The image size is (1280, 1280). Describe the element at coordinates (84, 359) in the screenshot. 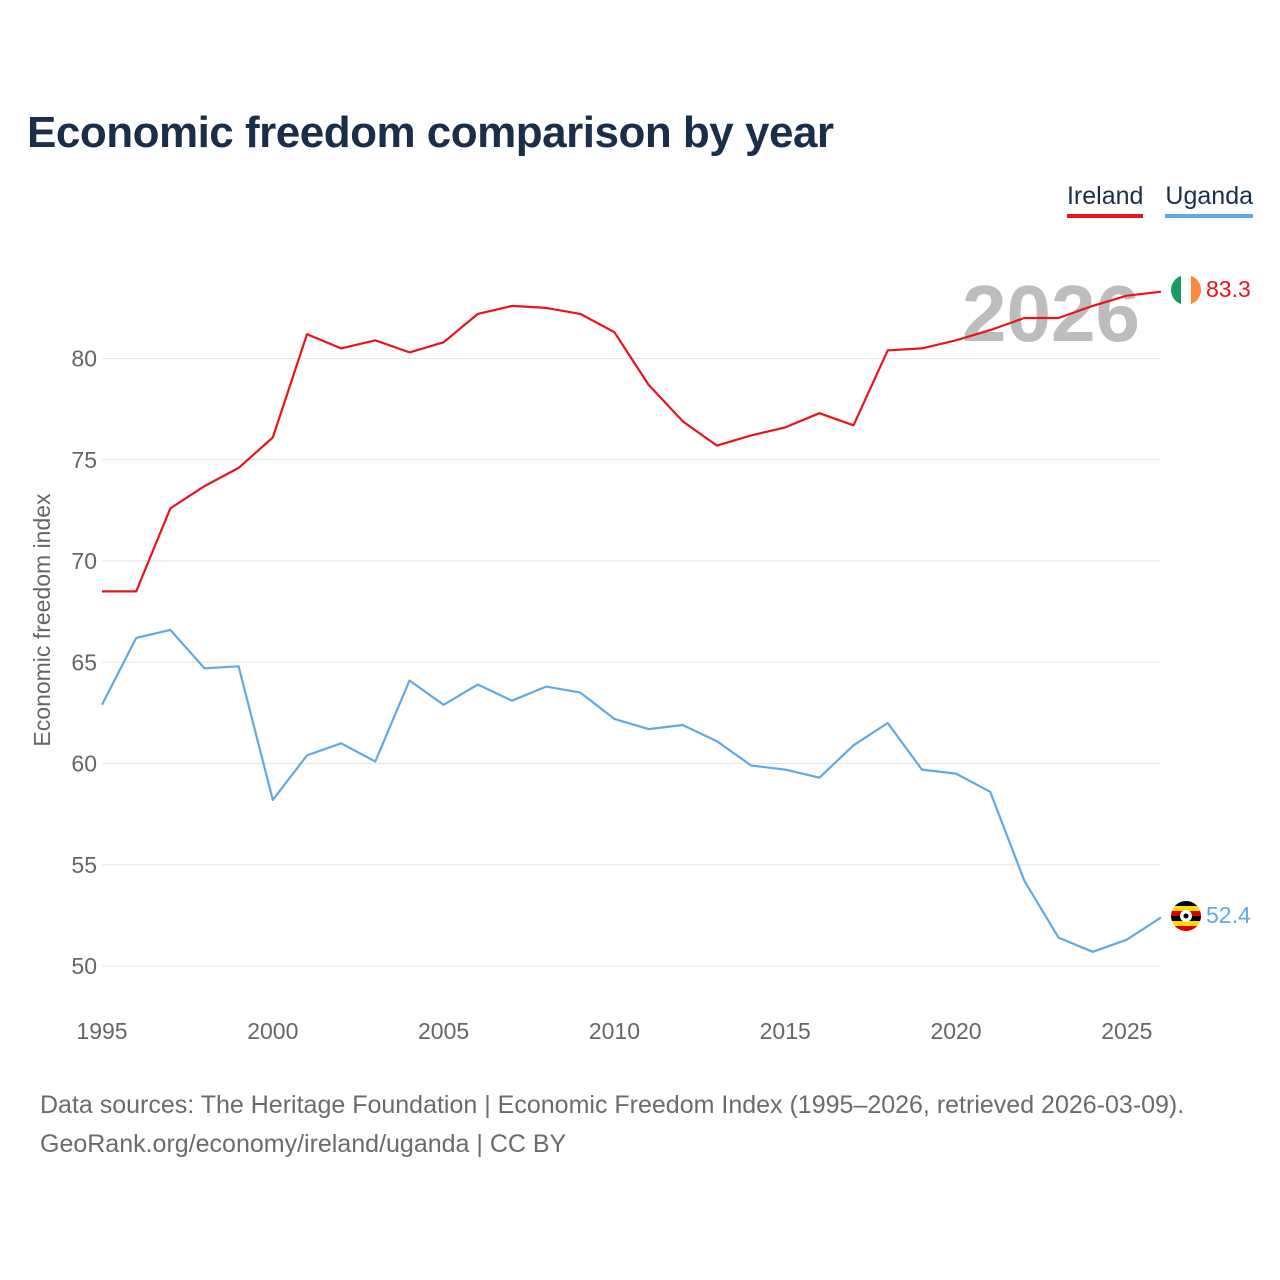

I see `y-tick-label: 80` at that location.